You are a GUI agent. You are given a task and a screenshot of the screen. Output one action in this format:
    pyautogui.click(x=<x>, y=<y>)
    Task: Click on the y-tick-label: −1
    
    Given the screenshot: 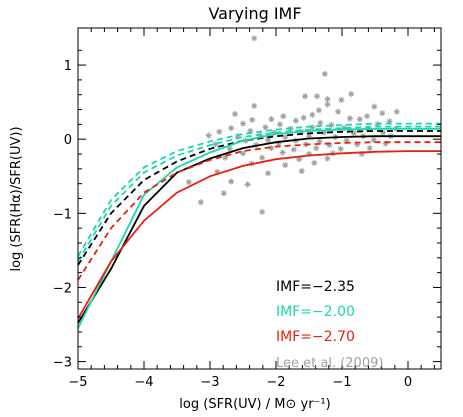 What is the action you would take?
    pyautogui.click(x=62, y=214)
    